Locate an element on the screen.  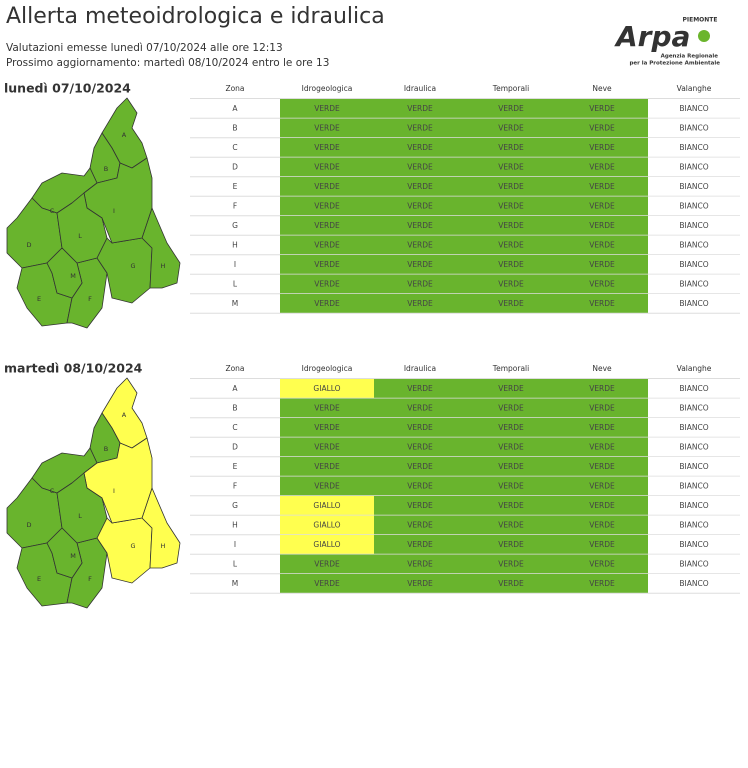
zone-label: L is located at coordinates (80, 516).